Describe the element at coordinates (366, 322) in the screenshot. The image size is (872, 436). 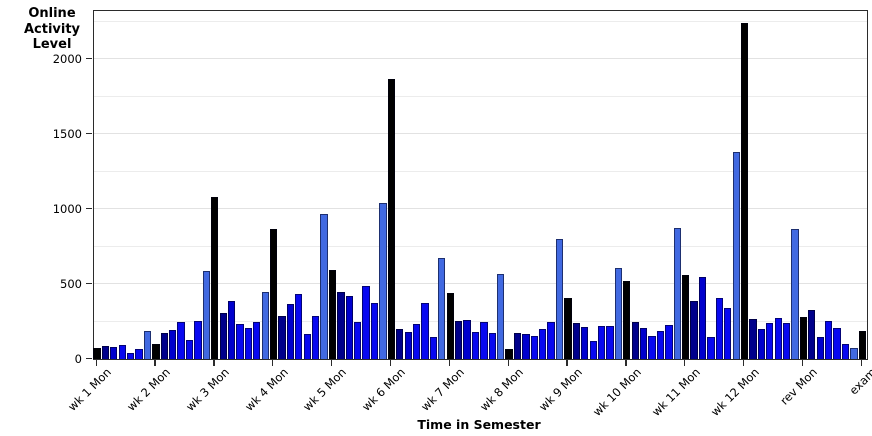
I see `bar-wk-5-mon-fri` at that location.